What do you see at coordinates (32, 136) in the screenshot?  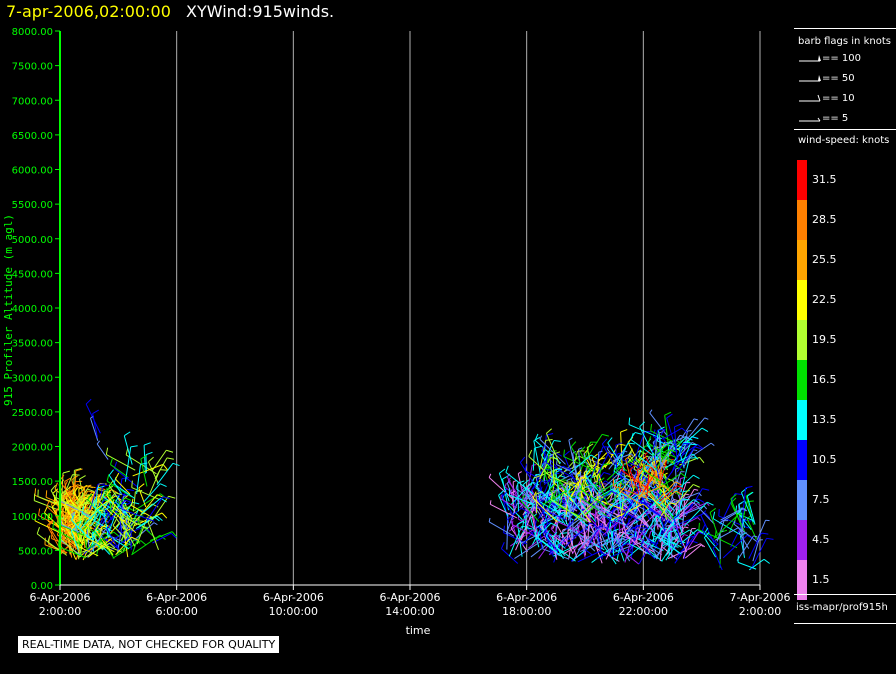 I see `y-tick-label: 6500.00` at bounding box center [32, 136].